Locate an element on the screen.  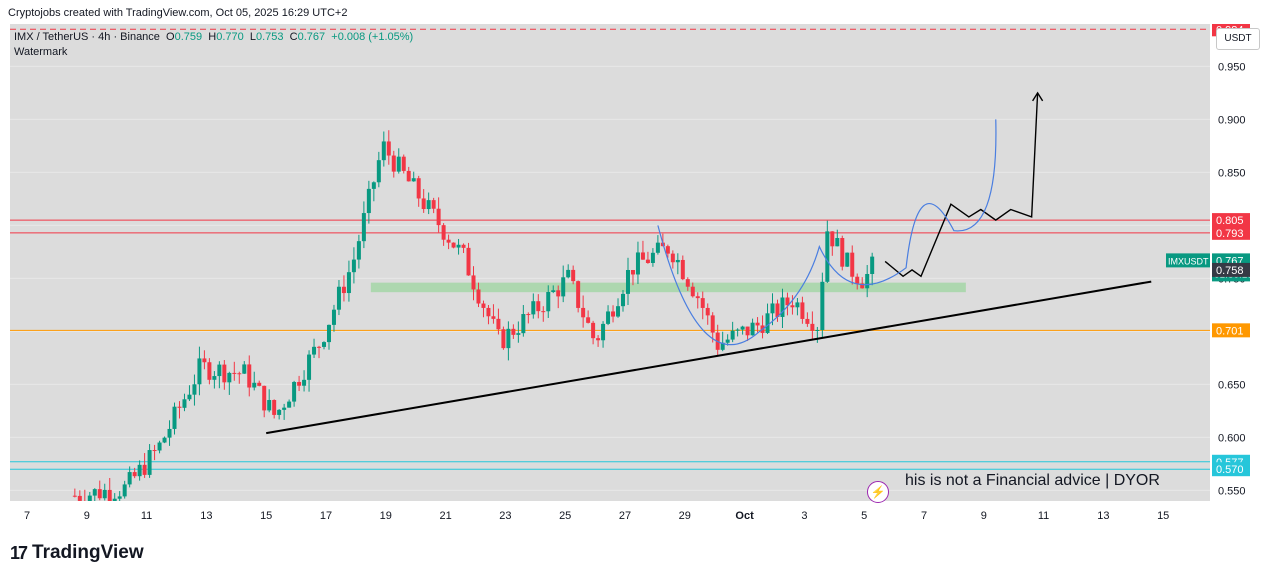
legend-high: 0.770 is located at coordinates (230, 37).